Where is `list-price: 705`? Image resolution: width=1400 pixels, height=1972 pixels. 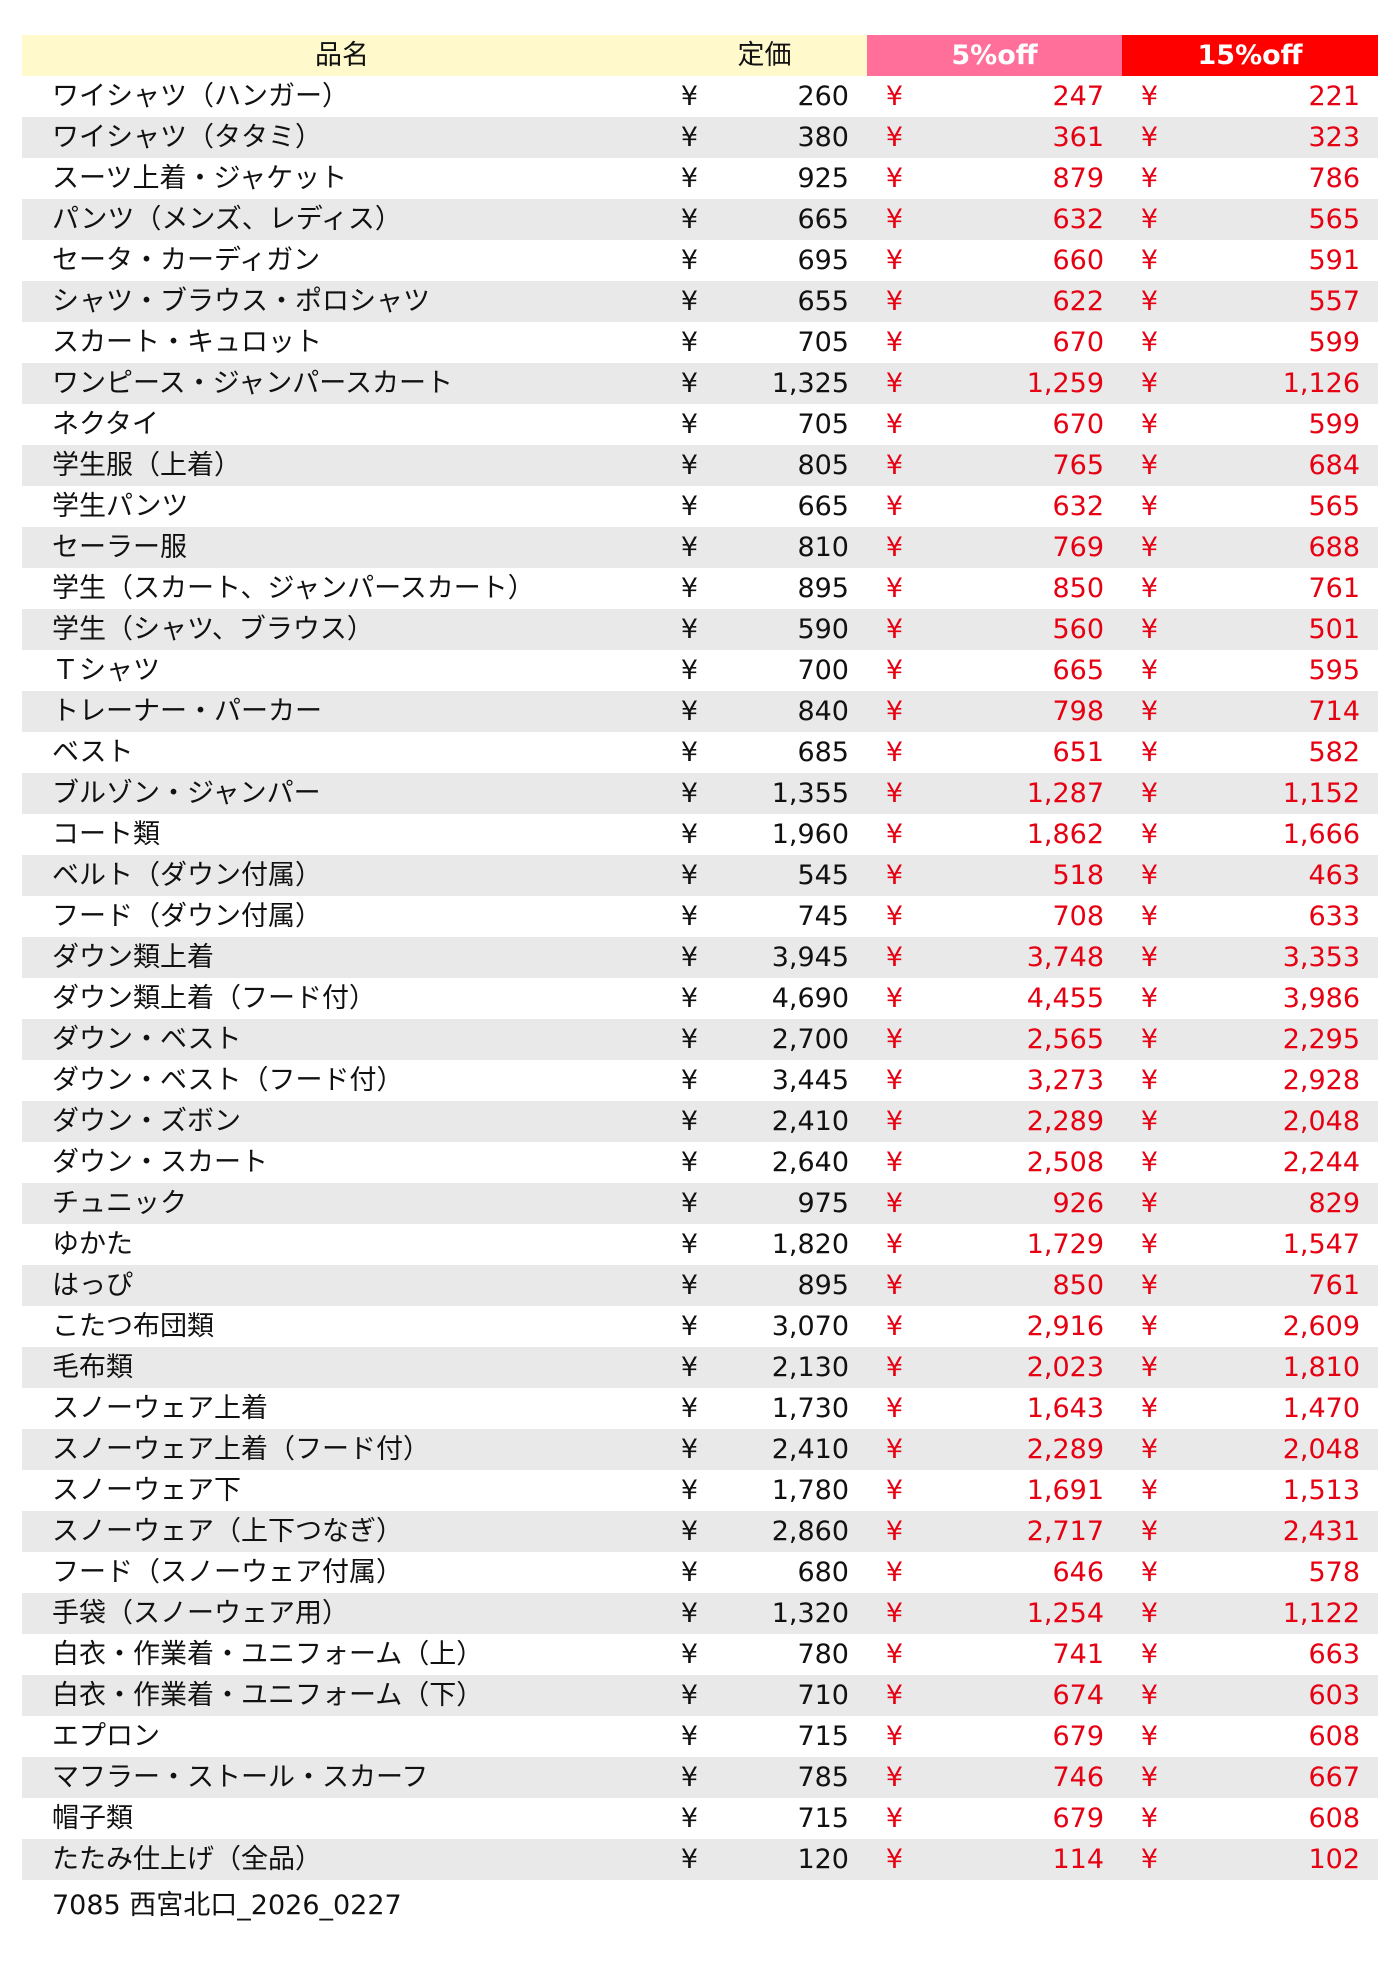
list-price: 705 is located at coordinates (823, 342).